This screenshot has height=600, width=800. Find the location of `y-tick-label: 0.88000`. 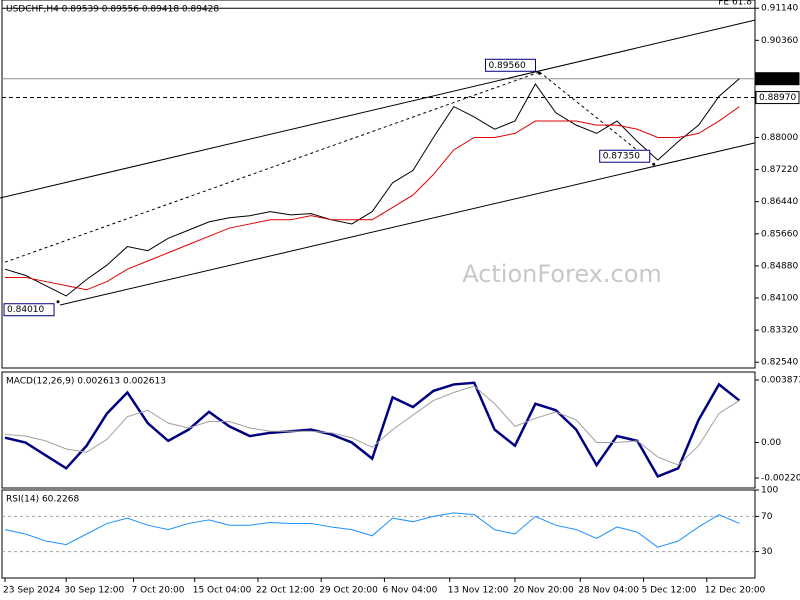

y-tick-label: 0.88000 is located at coordinates (779, 138).